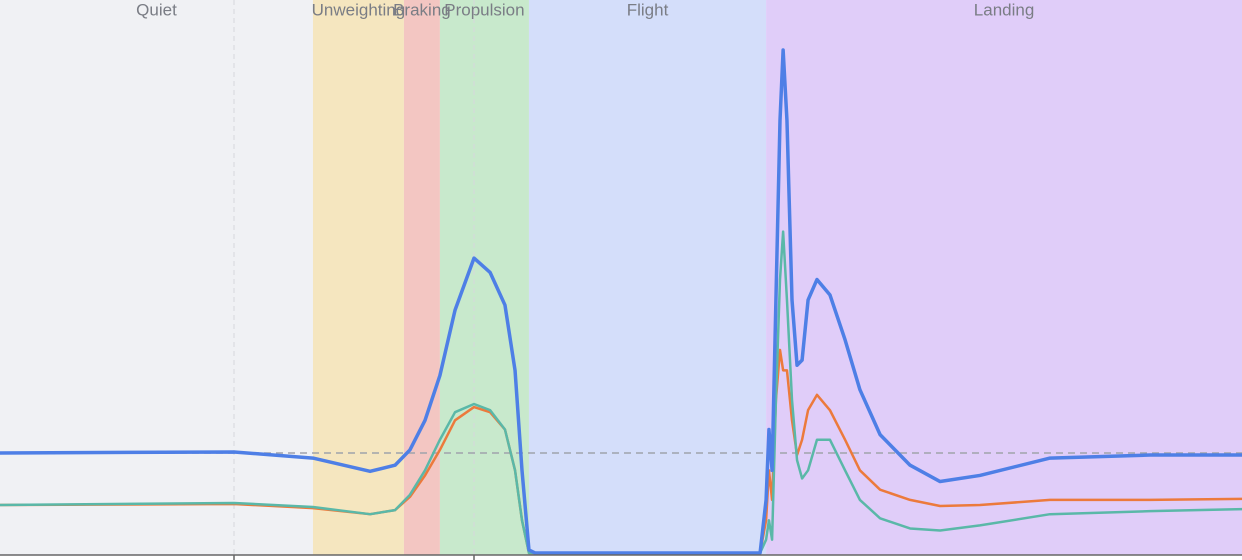 The height and width of the screenshot is (560, 1242). Describe the element at coordinates (156, 9) in the screenshot. I see `phase-label: Quiet` at that location.